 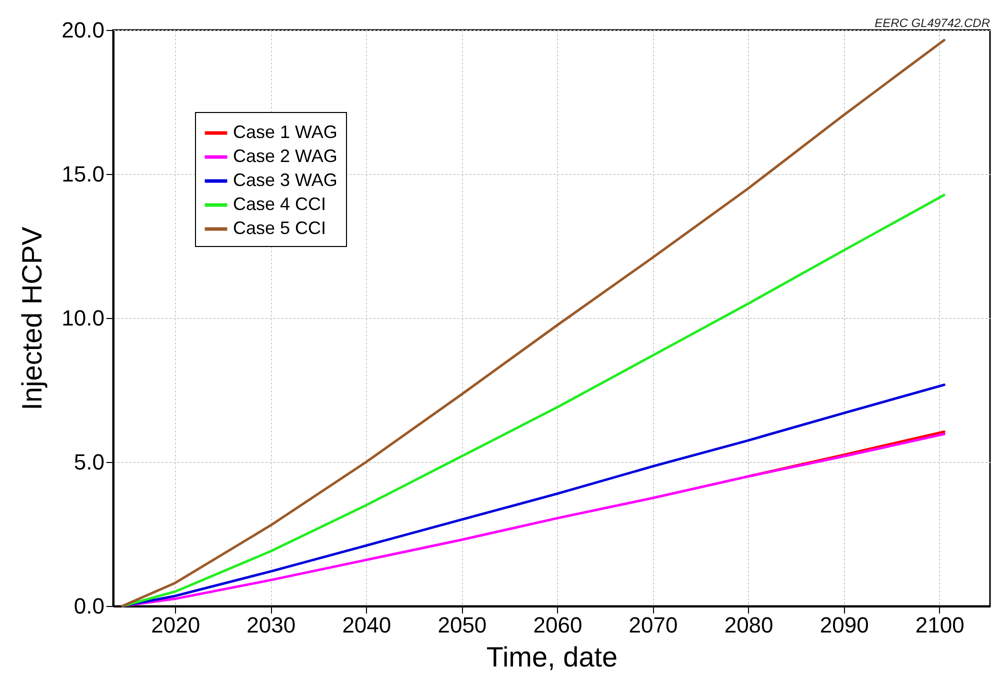 What do you see at coordinates (89, 462) in the screenshot?
I see `y-tick-label: 5.0` at bounding box center [89, 462].